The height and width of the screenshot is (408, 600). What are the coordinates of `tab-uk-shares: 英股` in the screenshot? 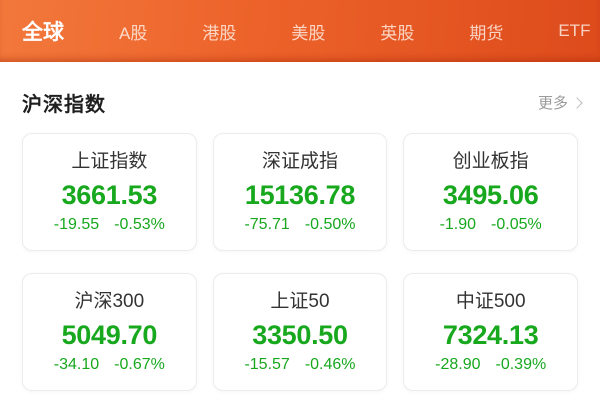 It's located at (397, 33).